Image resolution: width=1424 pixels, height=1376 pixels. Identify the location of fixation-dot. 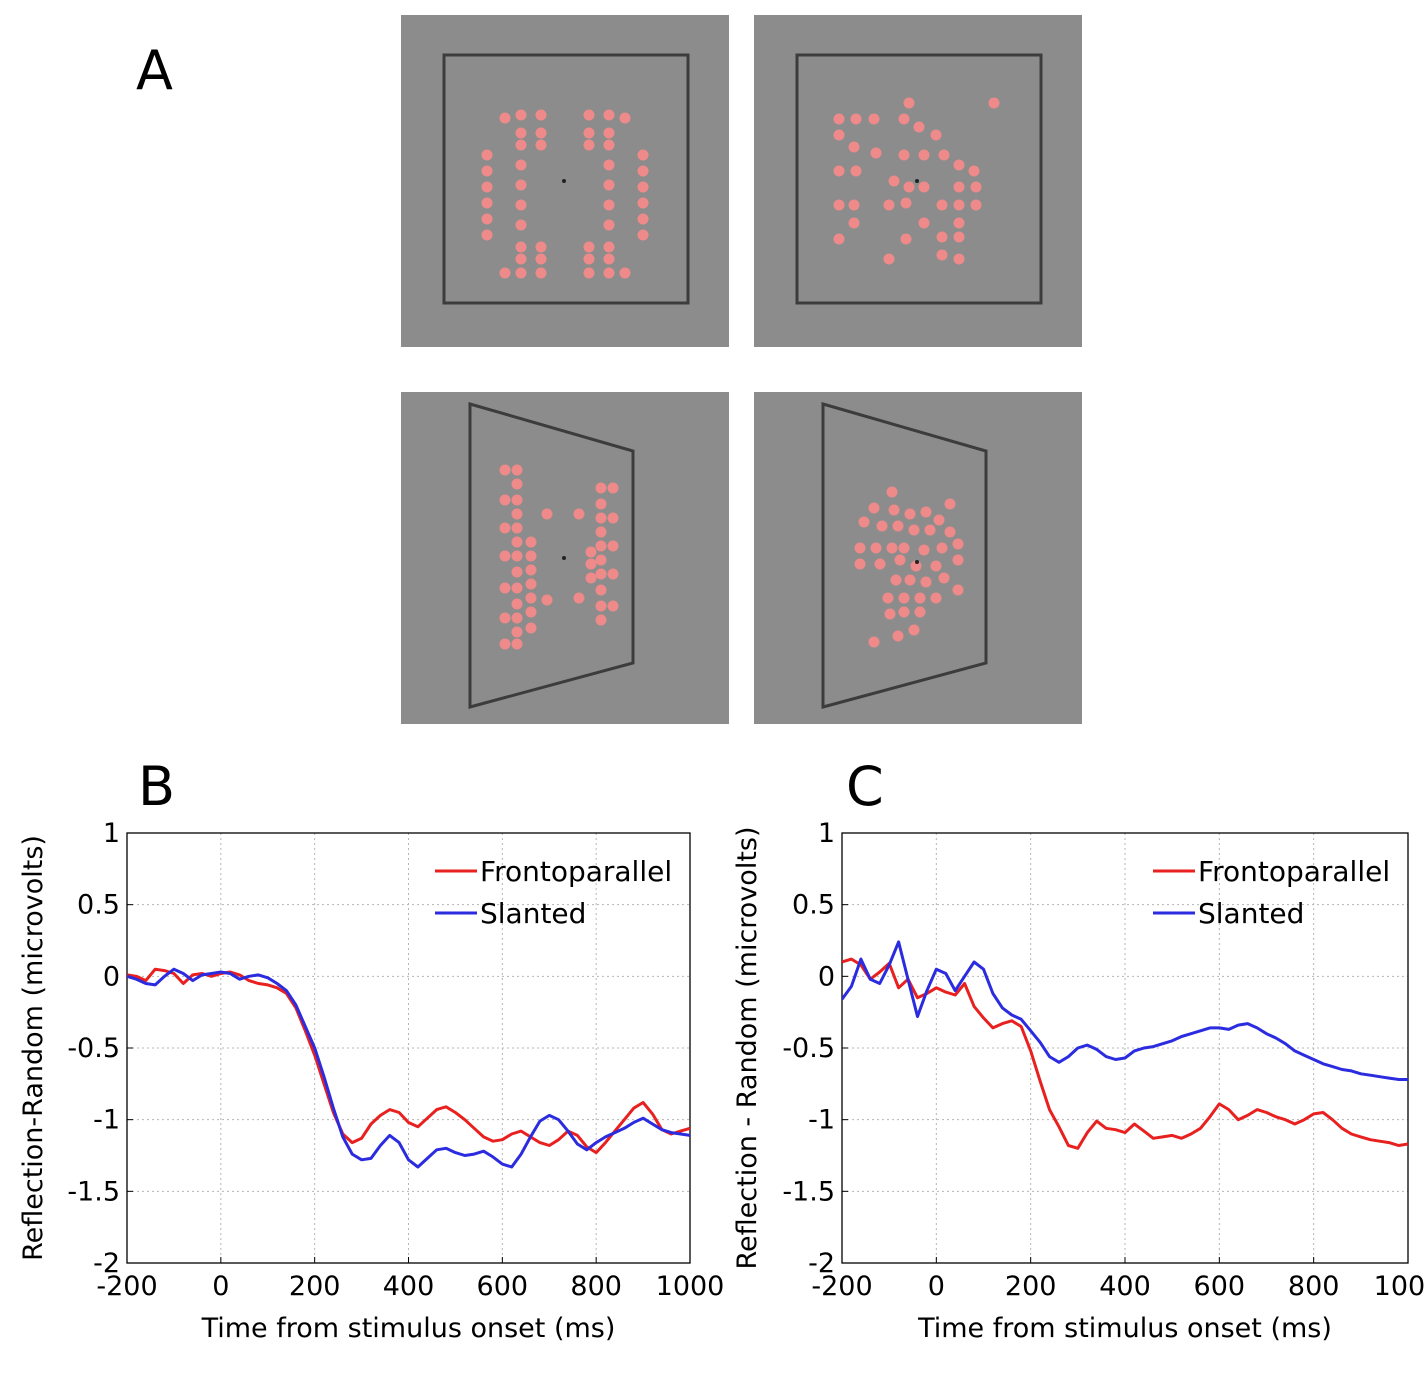
(917, 562).